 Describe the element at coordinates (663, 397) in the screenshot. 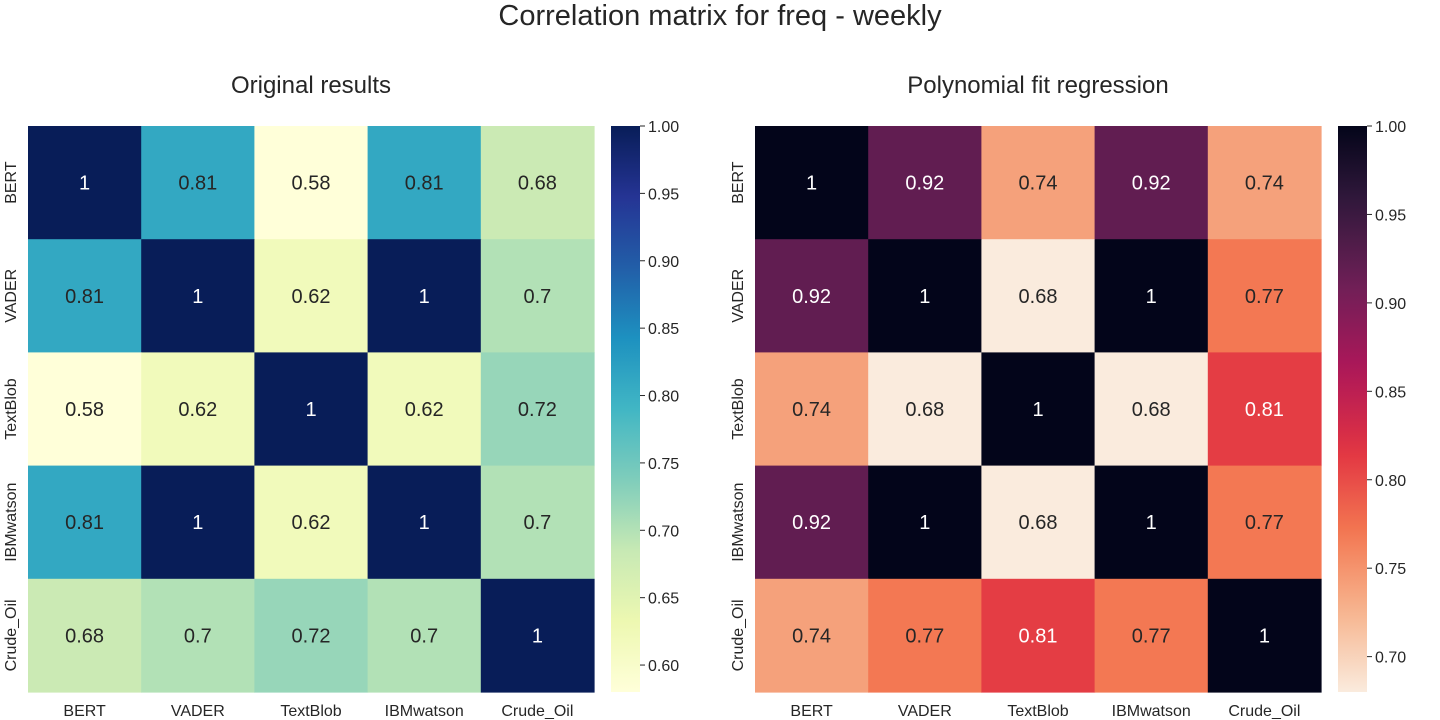

I see `colorbar-tick-label: 0.80` at that location.